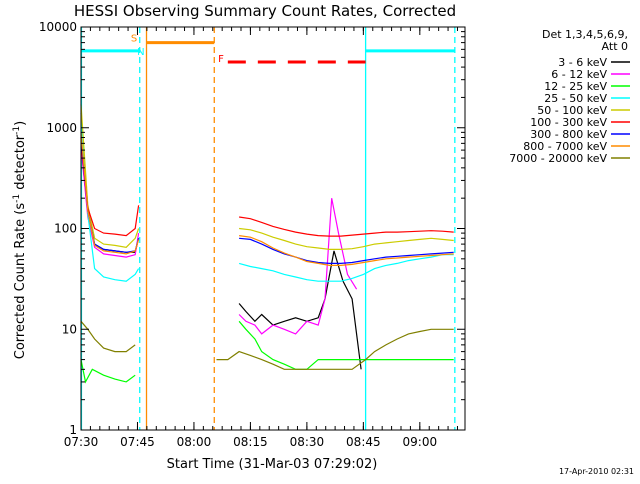 This screenshot has width=640, height=484. What do you see at coordinates (596, 471) in the screenshot?
I see `timestamp: 17-Apr-2010 02:31` at bounding box center [596, 471].